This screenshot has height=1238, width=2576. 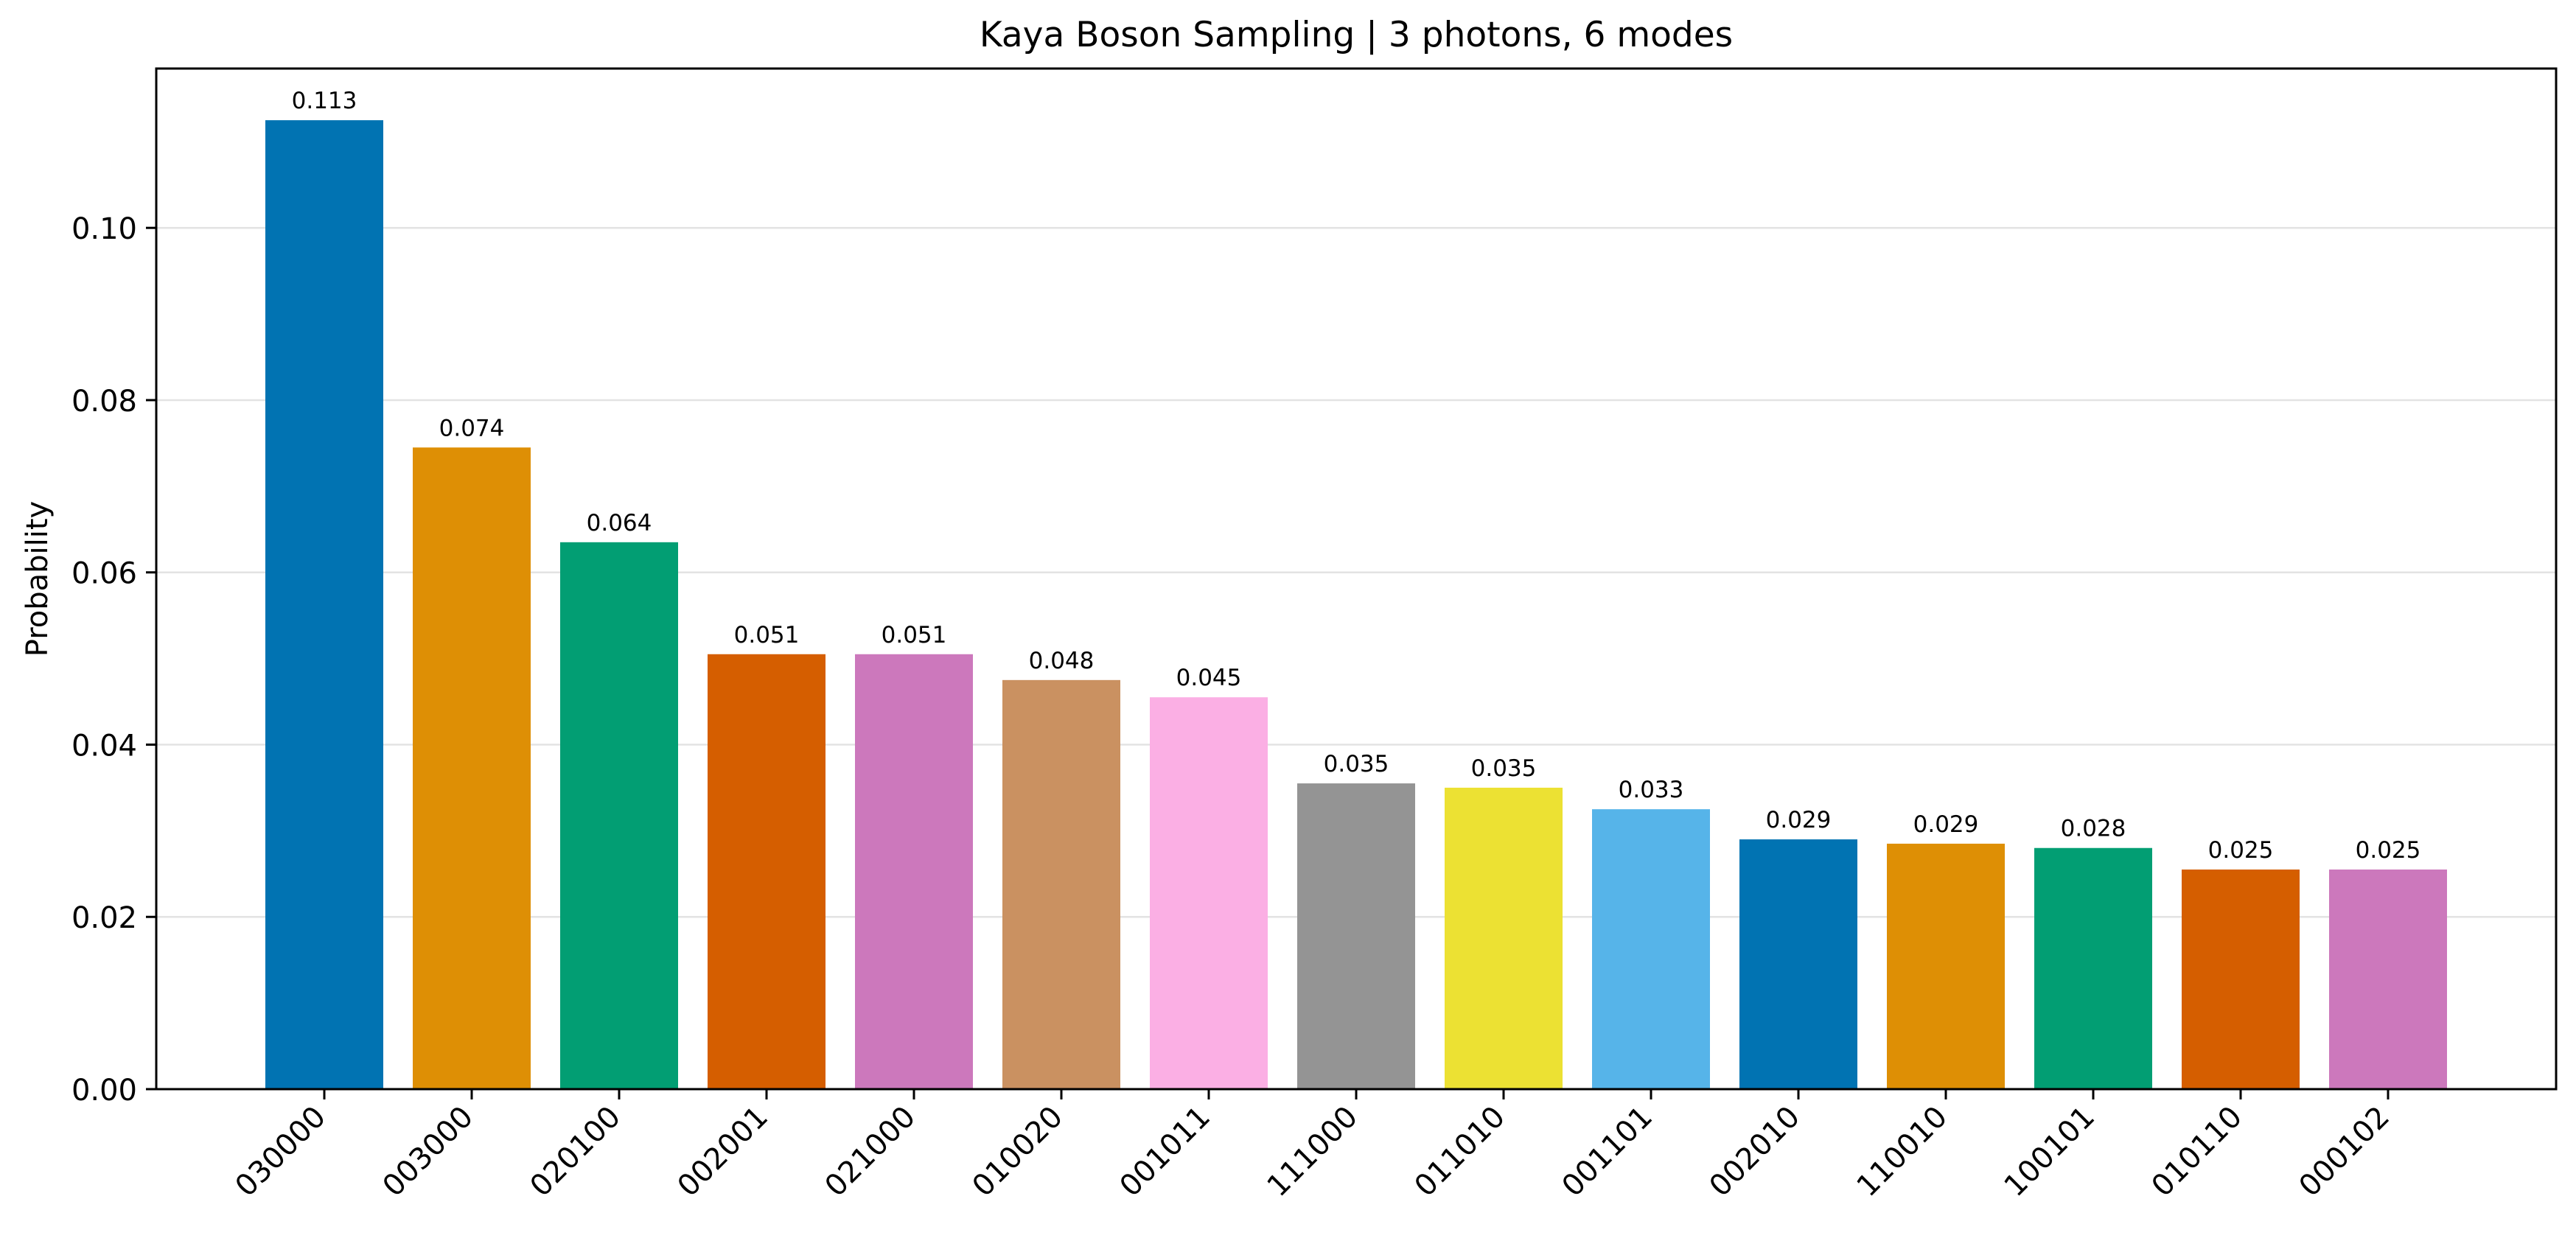 What do you see at coordinates (104, 574) in the screenshot?
I see `y-tick-label: 0.06` at bounding box center [104, 574].